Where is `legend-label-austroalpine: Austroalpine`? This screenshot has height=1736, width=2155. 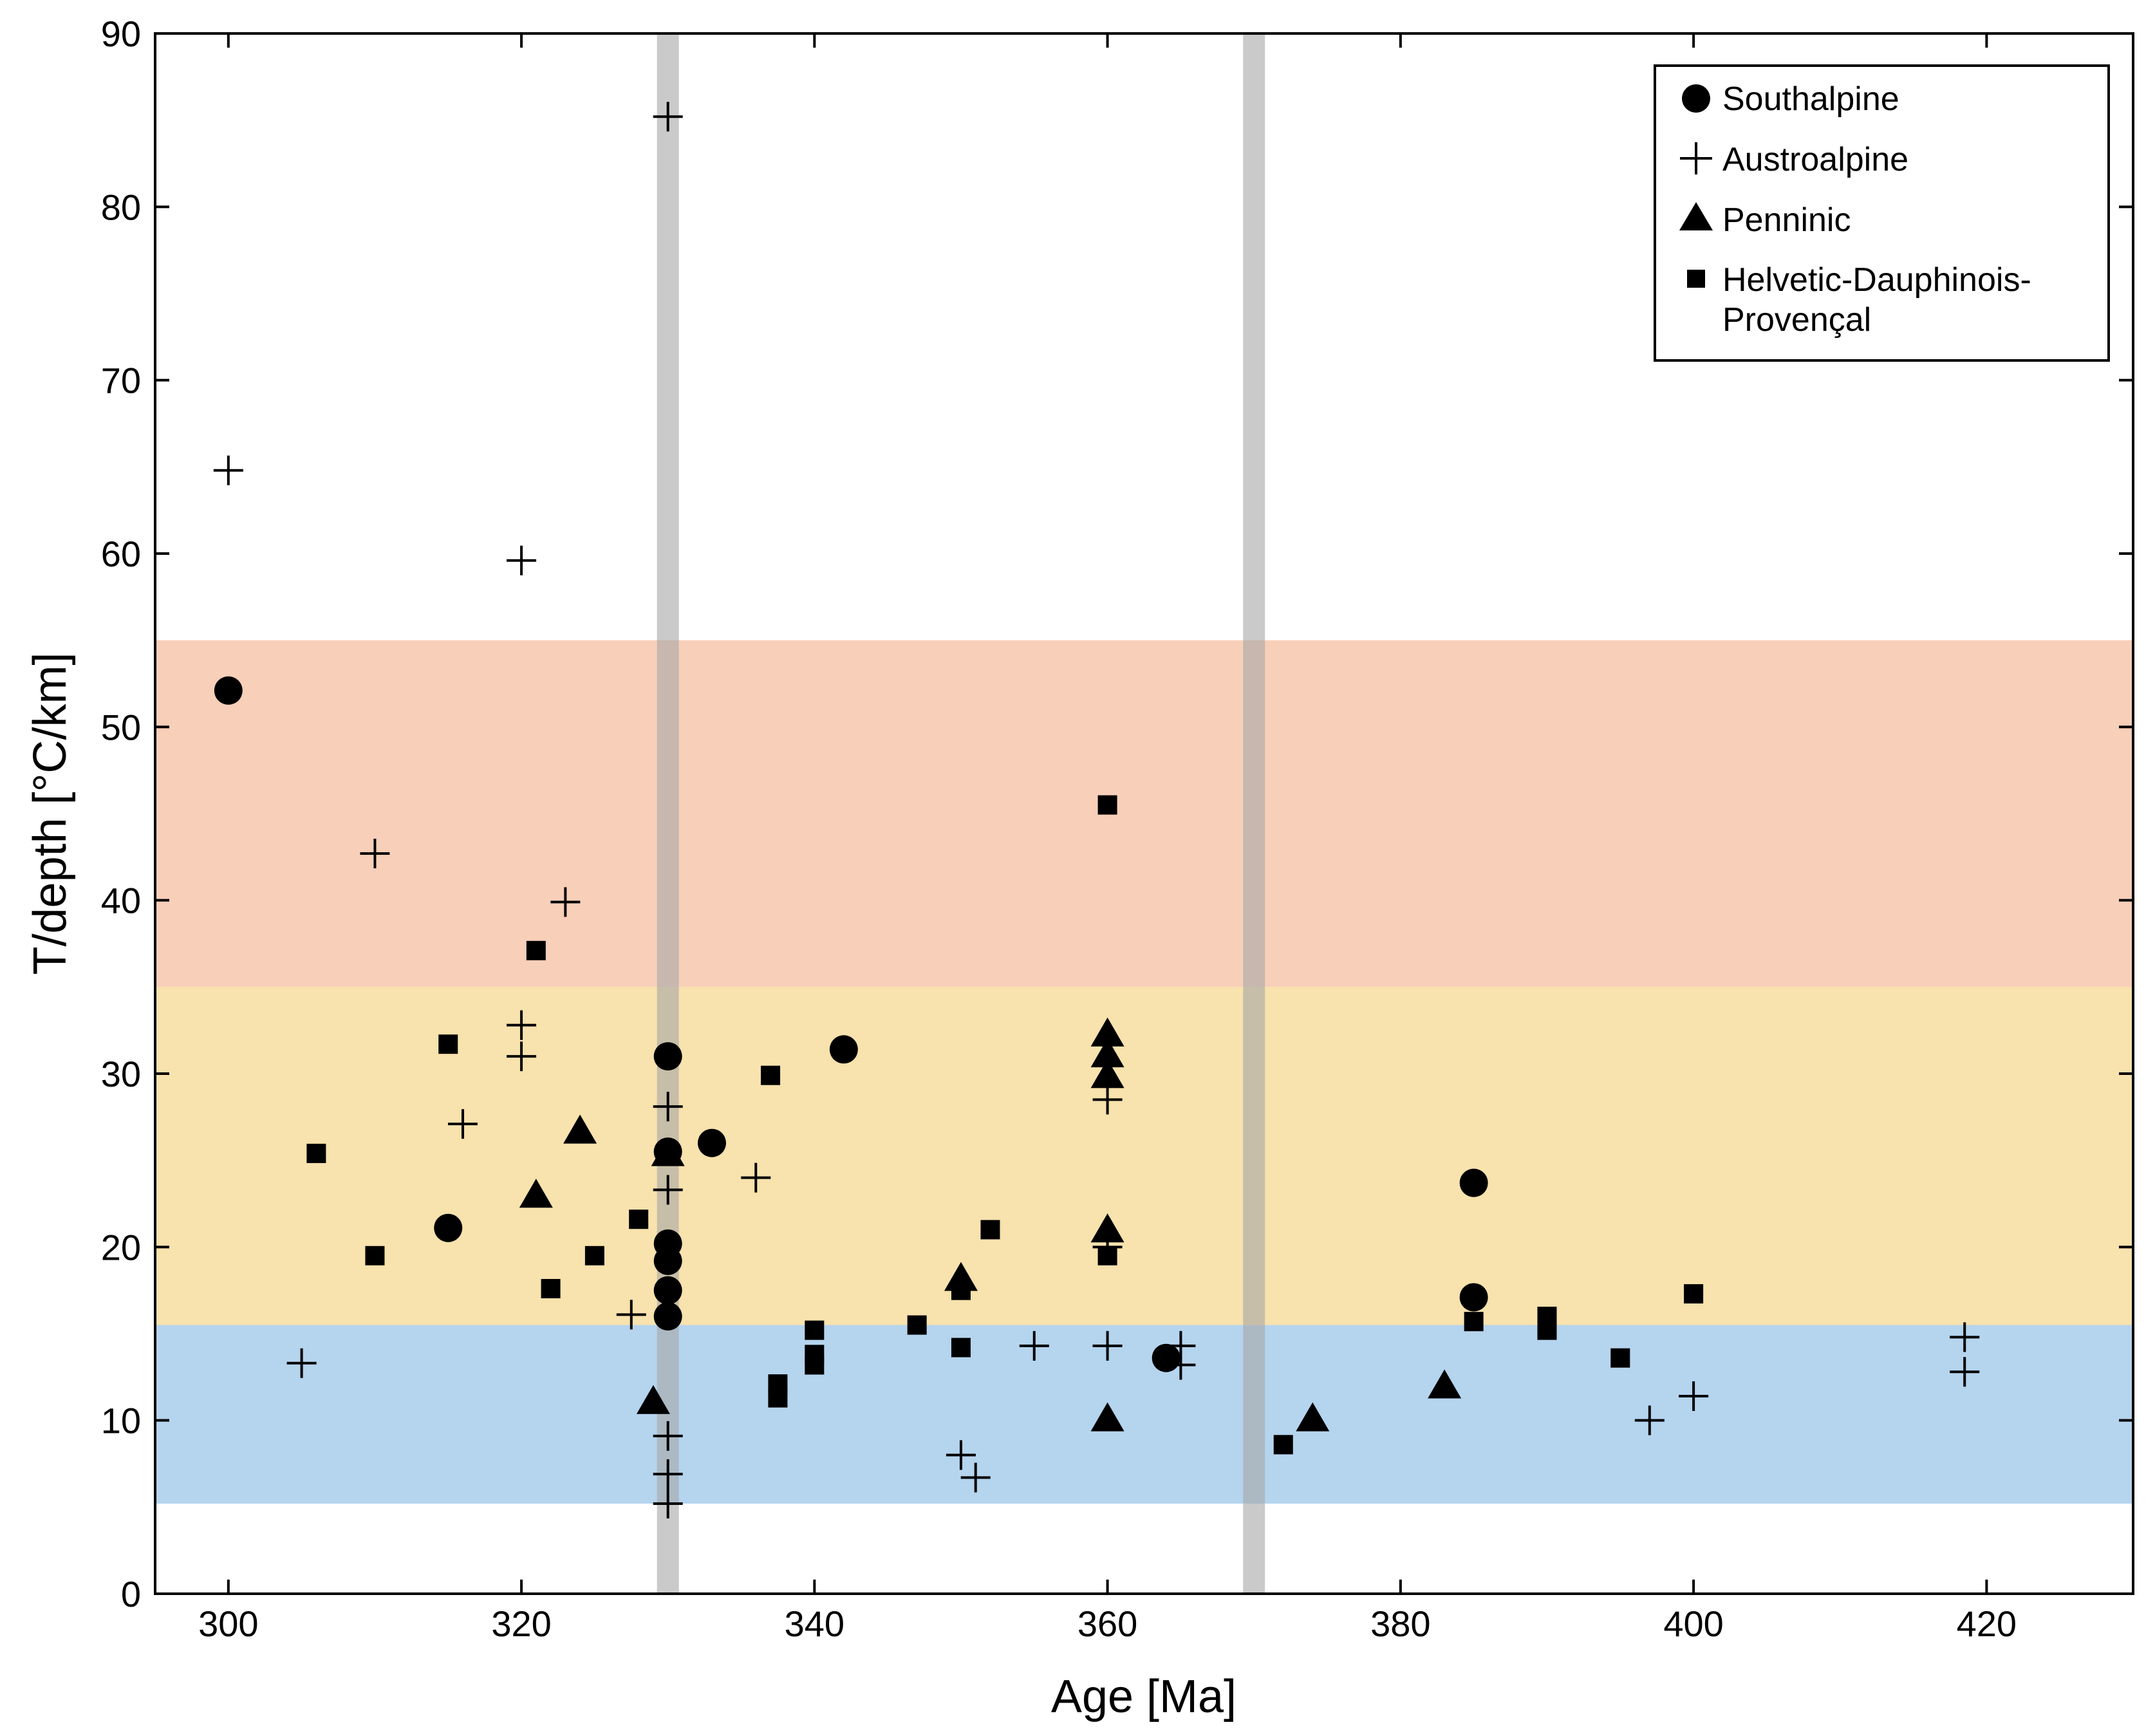 legend-label-austroalpine: Austroalpine is located at coordinates (1815, 159).